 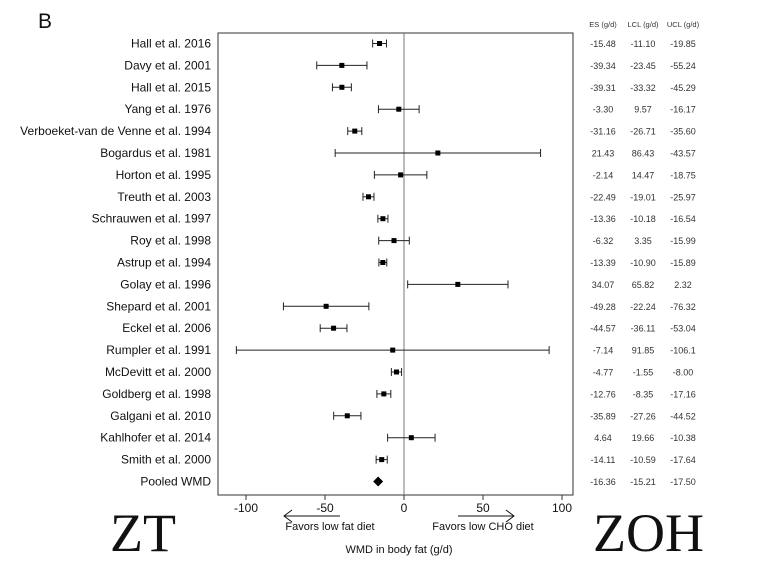 What do you see at coordinates (643, 66) in the screenshot?
I see `table-value-lcl: -23.45` at bounding box center [643, 66].